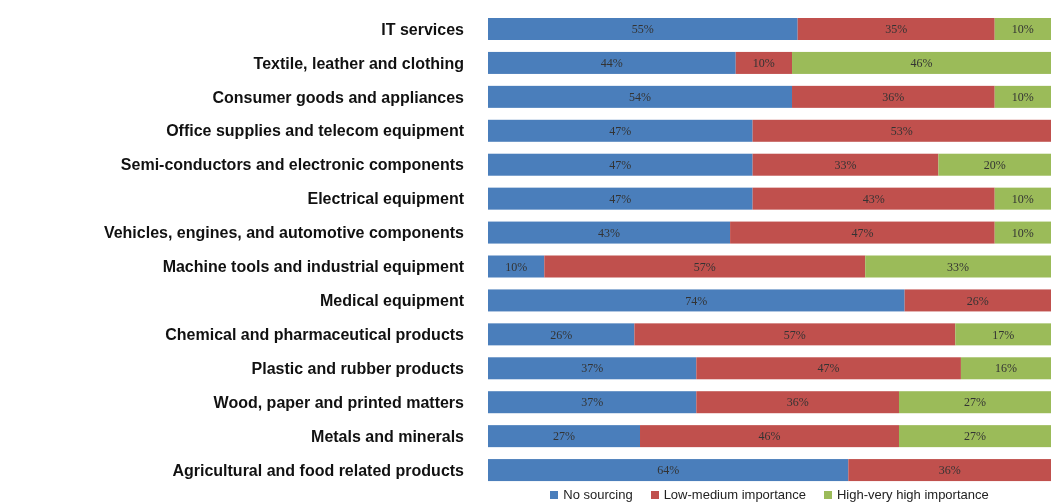 This screenshot has width=1051, height=502. What do you see at coordinates (358, 63) in the screenshot?
I see `y-tick-label: Textile, leather and clothing` at bounding box center [358, 63].